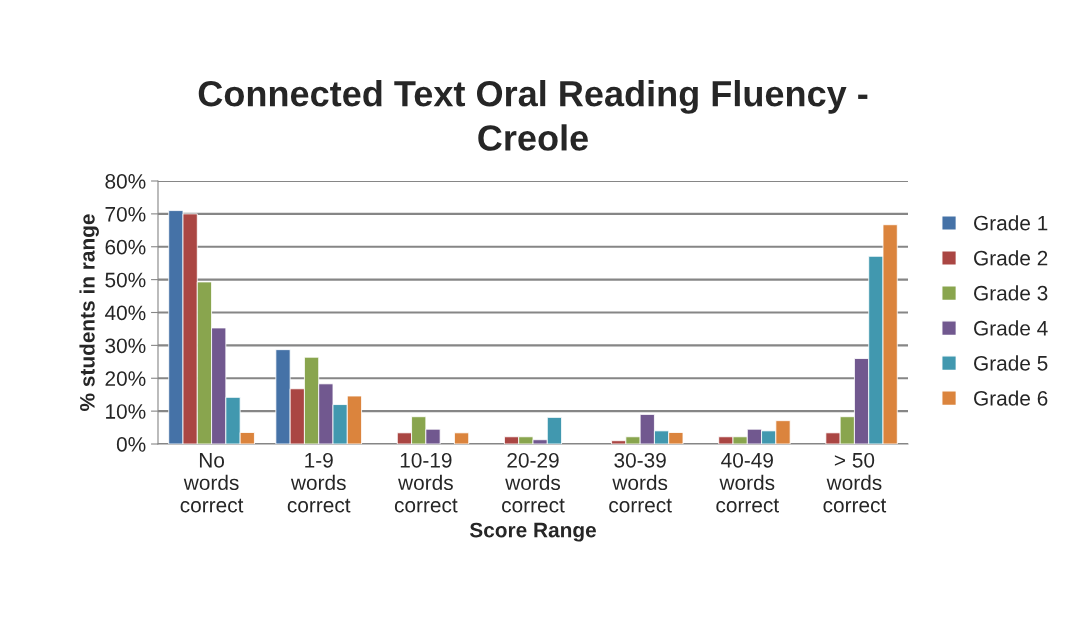 The height and width of the screenshot is (617, 1079). Describe the element at coordinates (89, 312) in the screenshot. I see `y-axis-title: % students in range` at that location.